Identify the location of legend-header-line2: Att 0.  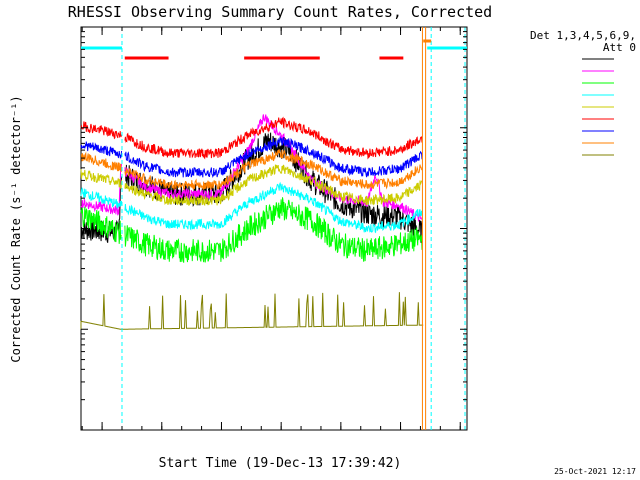
(619, 47).